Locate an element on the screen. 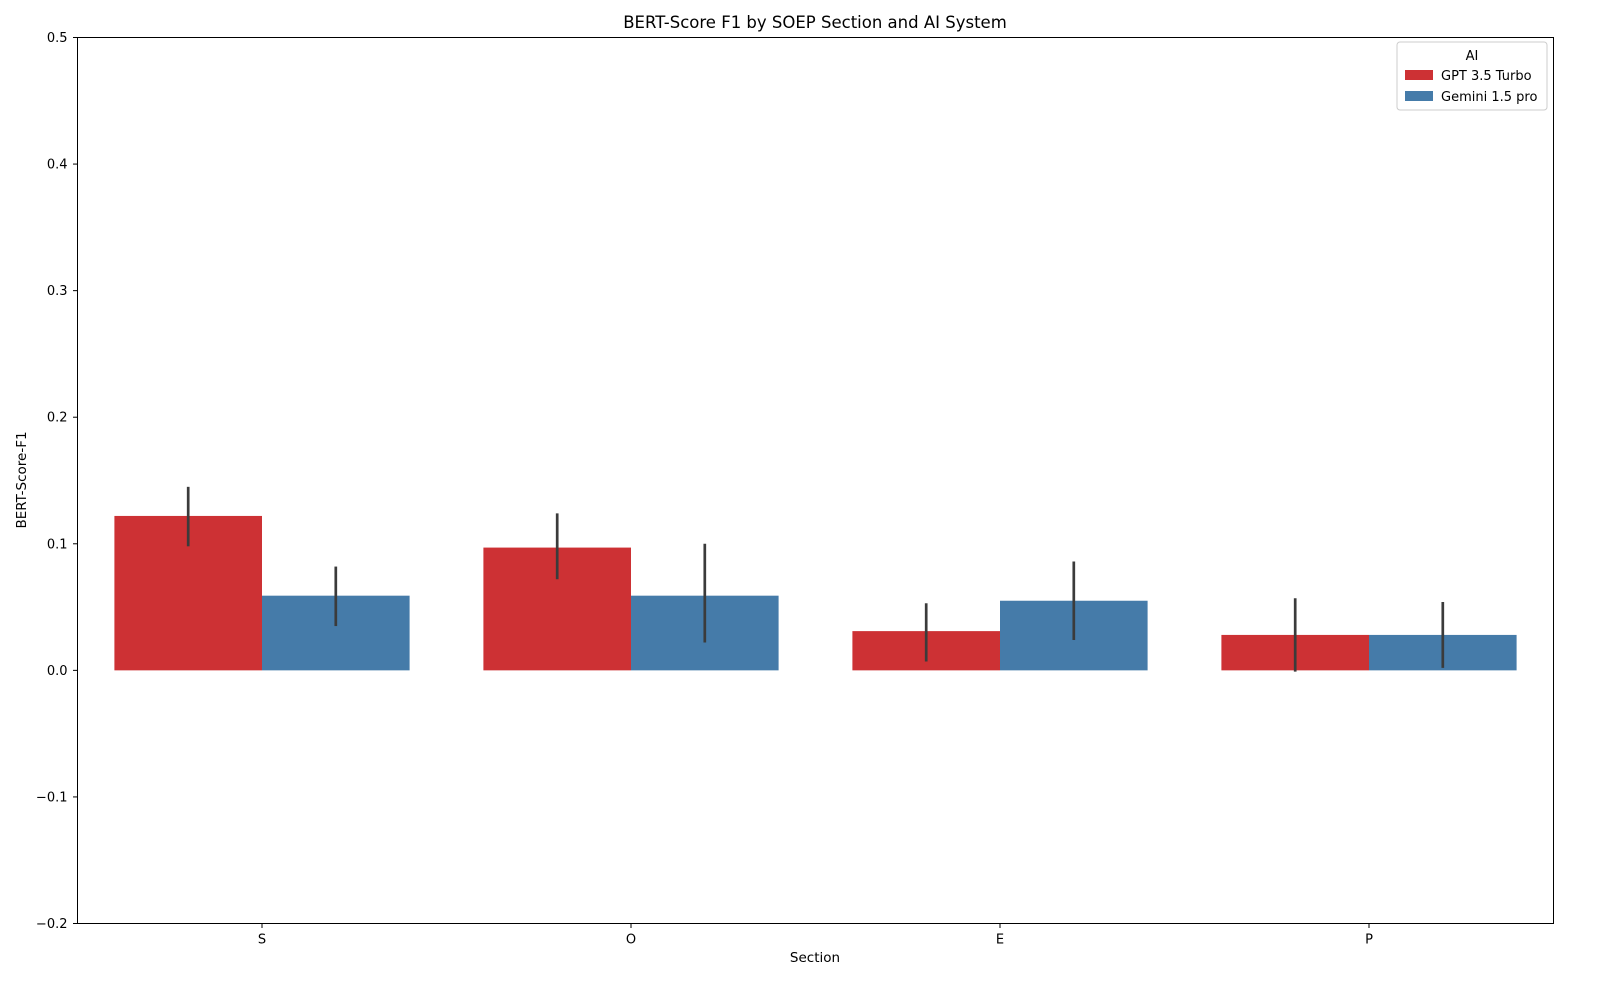  x-tick-label-p: P is located at coordinates (1369, 940).